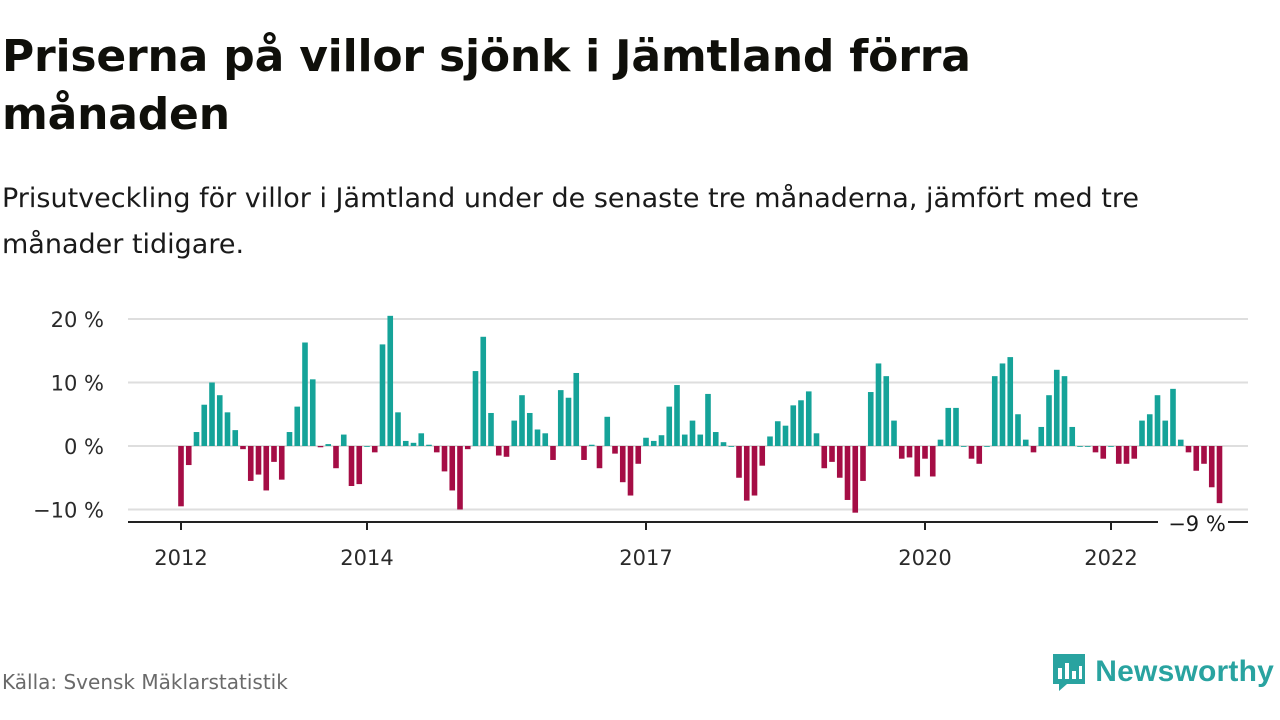 This screenshot has height=720, width=1280. I want to click on x-tick-label: 2022, so click(1110, 558).